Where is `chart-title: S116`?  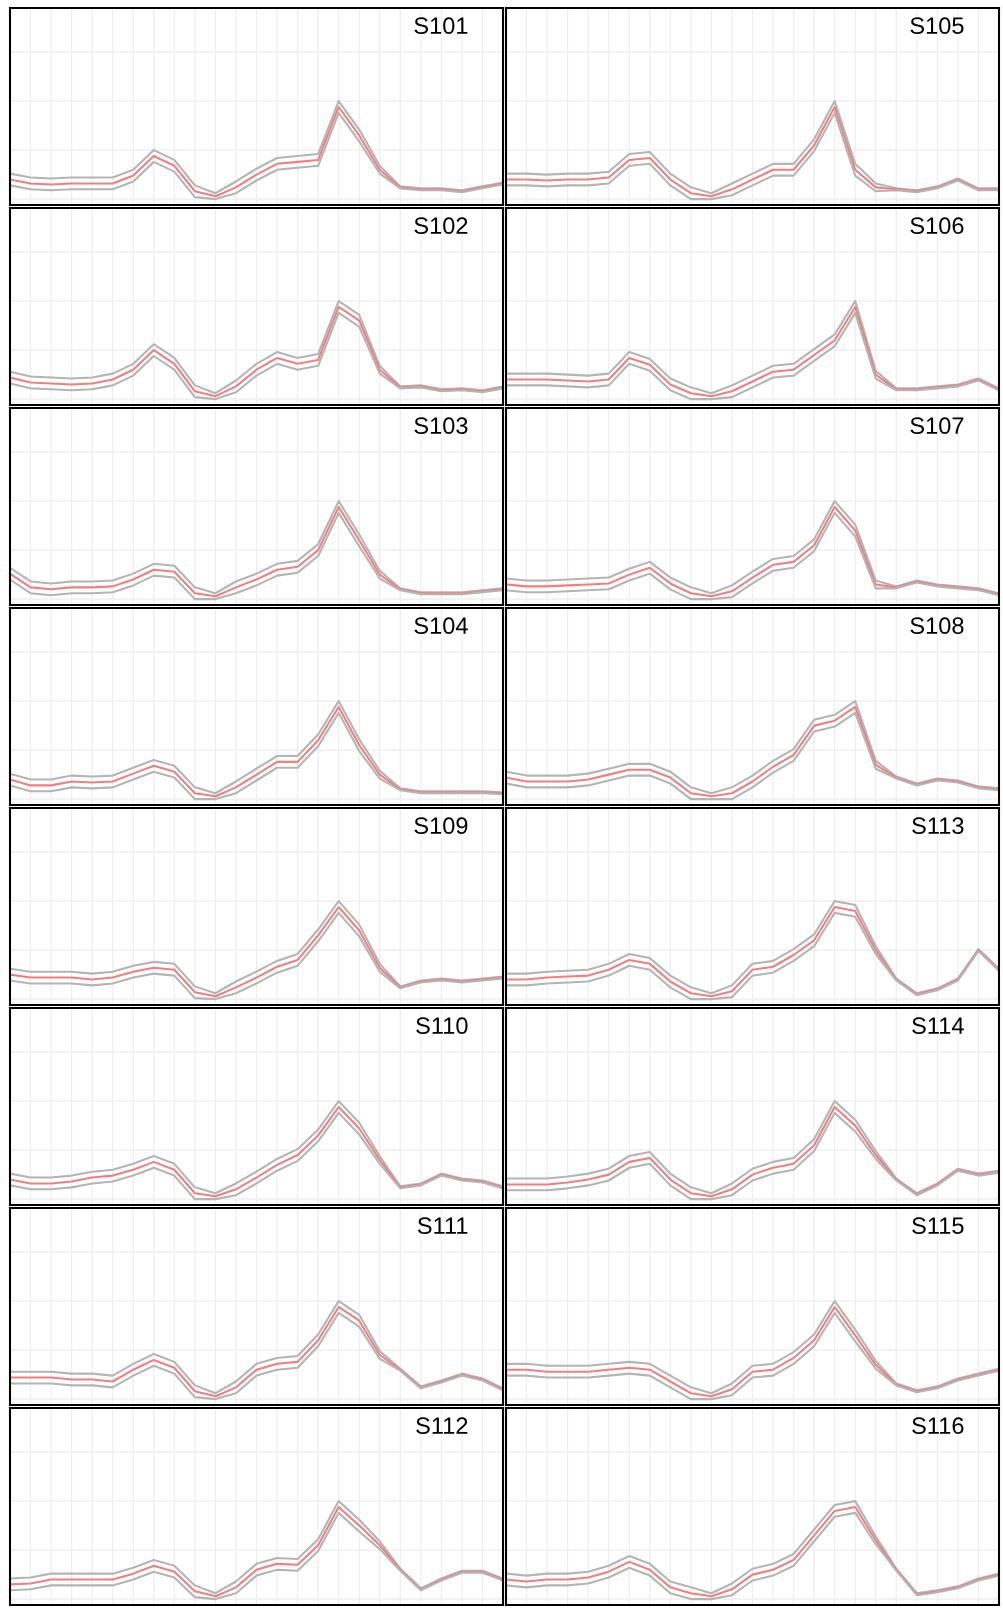
chart-title: S116 is located at coordinates (938, 1426).